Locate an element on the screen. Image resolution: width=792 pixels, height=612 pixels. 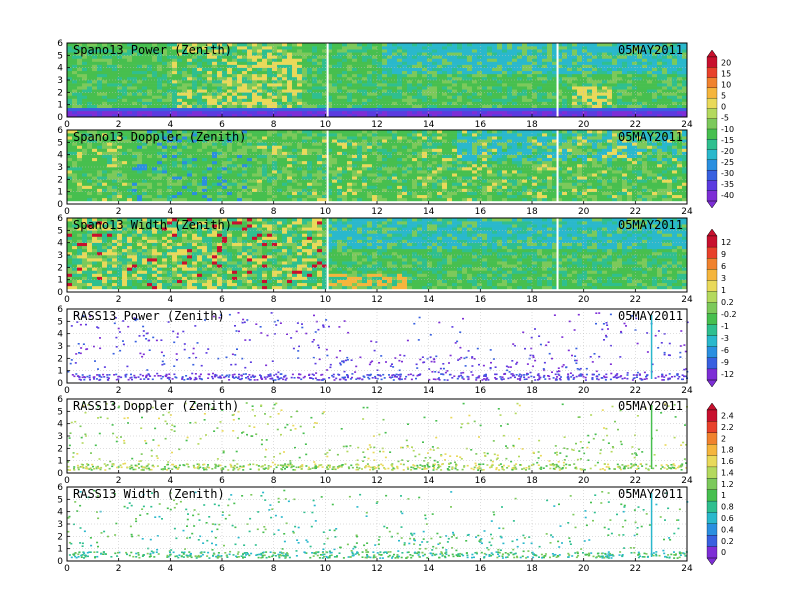
panel-title: RASS13 Width (Zenith) is located at coordinates (149, 494).